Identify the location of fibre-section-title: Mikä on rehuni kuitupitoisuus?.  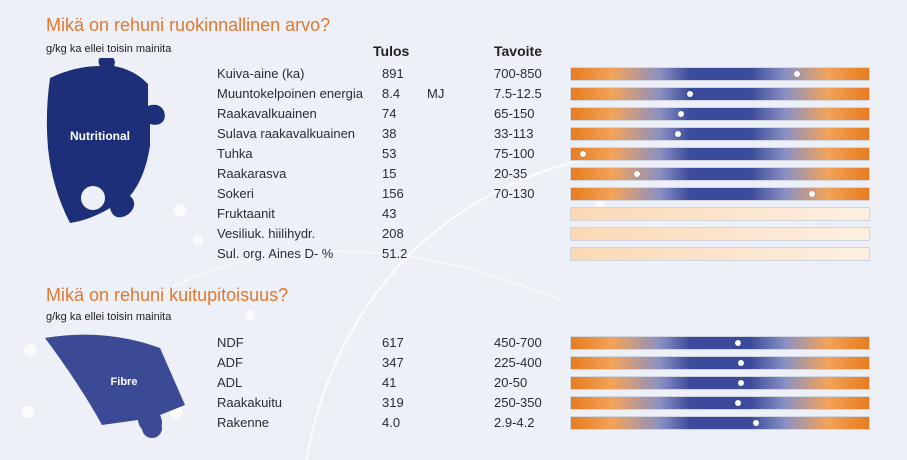
(167, 295).